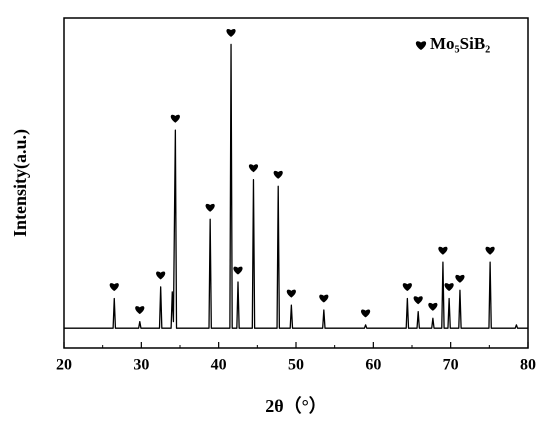 The width and height of the screenshot is (550, 426). Describe the element at coordinates (64, 365) in the screenshot. I see `x-tick-label: 20` at that location.